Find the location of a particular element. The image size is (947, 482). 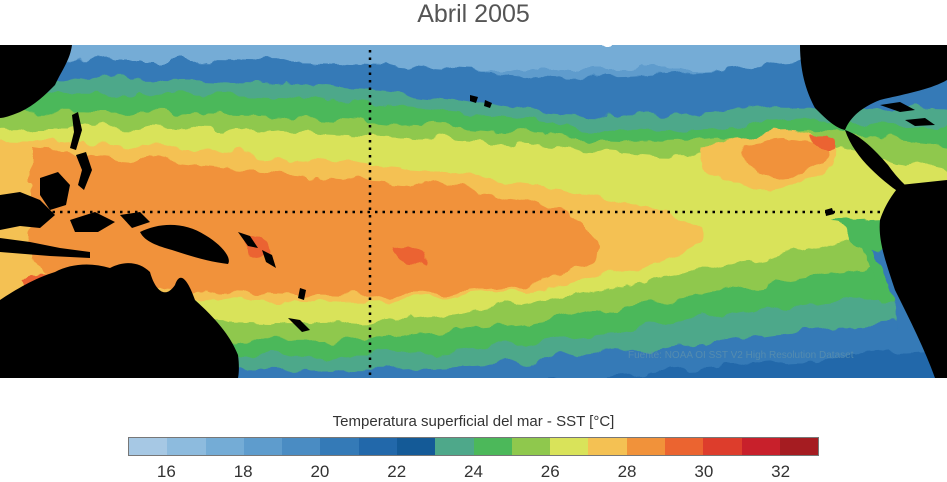

map-title: Abril 2005 is located at coordinates (473, 14).